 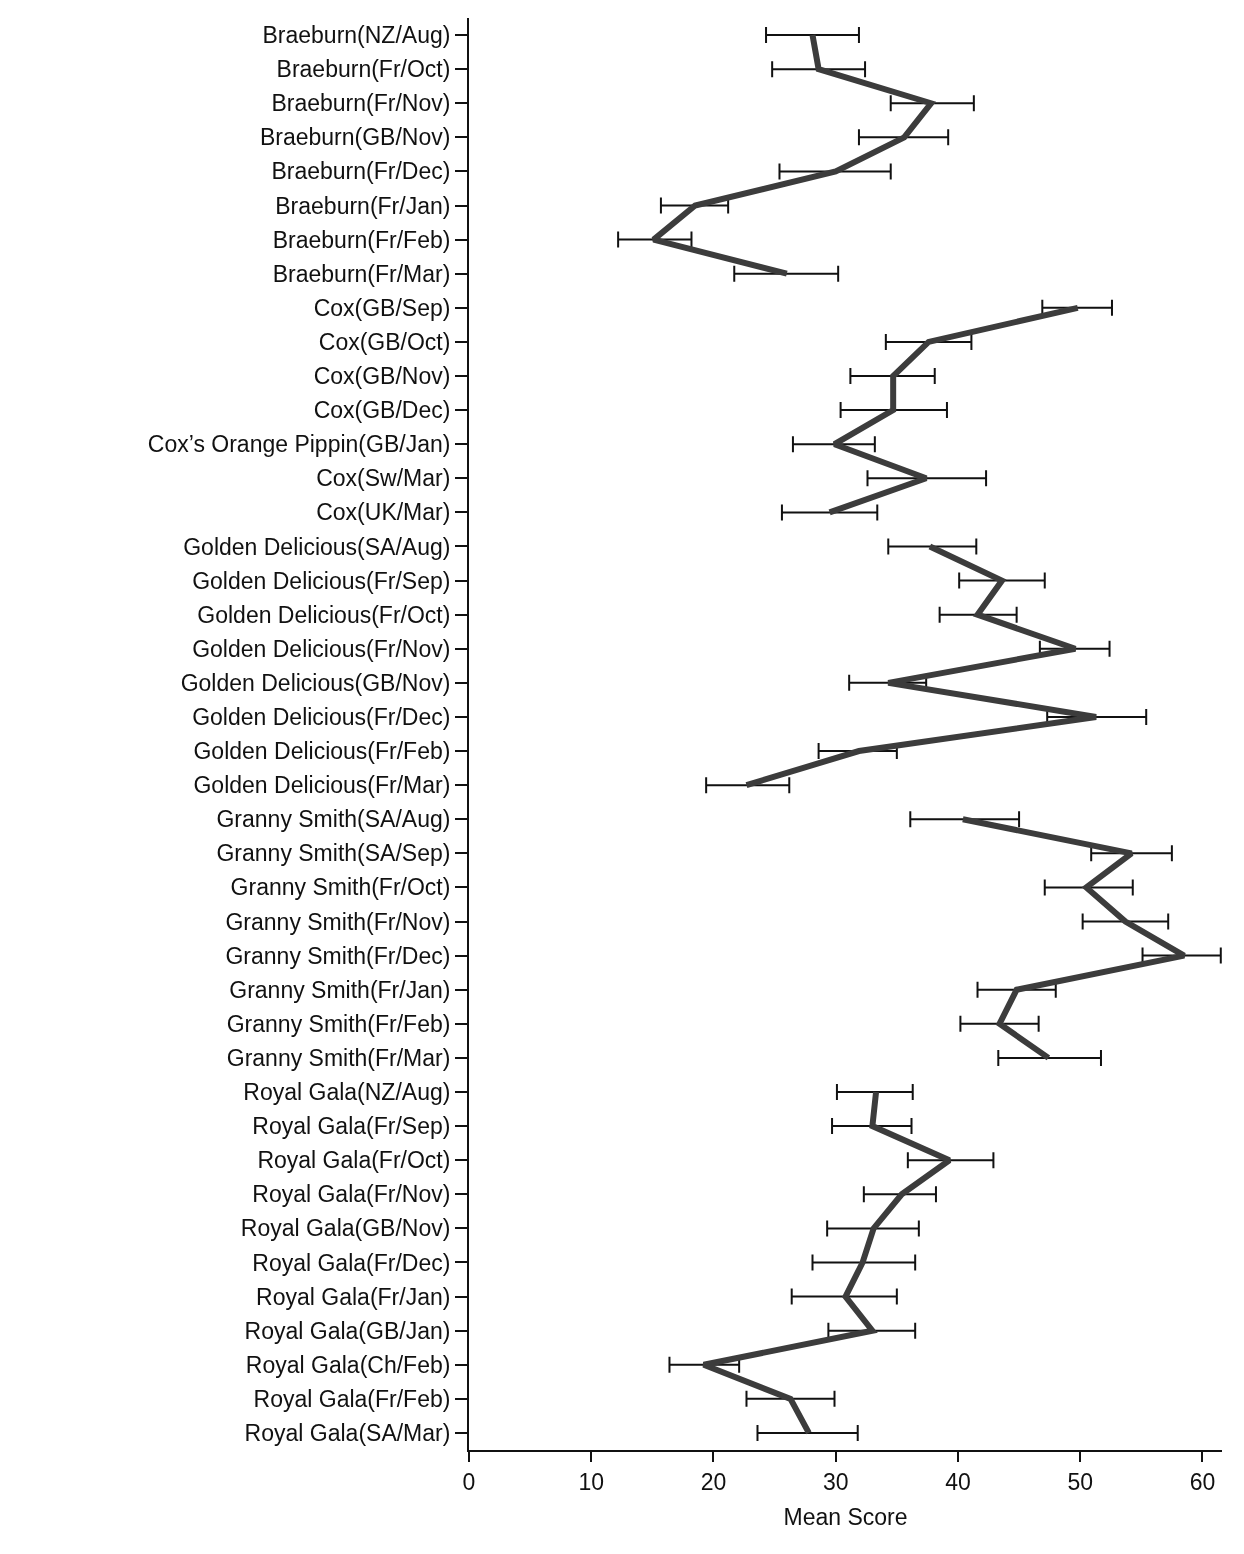 What do you see at coordinates (384, 341) in the screenshot?
I see `y-tick-label: Cox(GB/Oct)` at bounding box center [384, 341].